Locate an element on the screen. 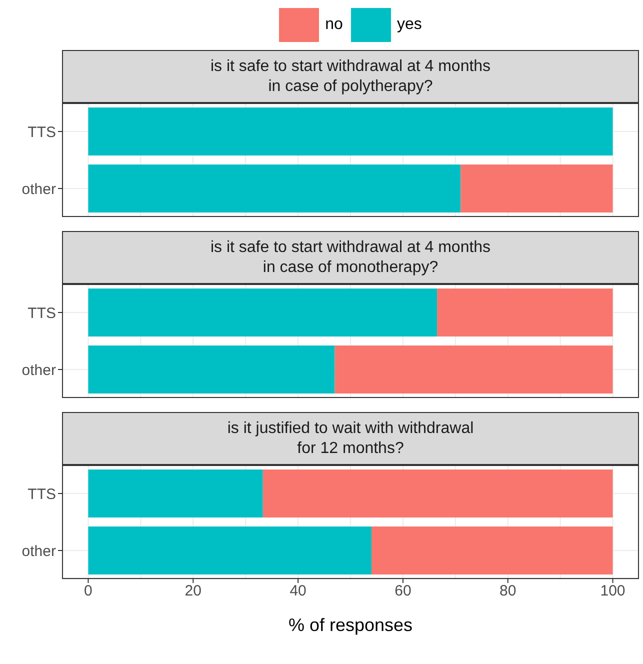 The height and width of the screenshot is (664, 643). x-tick-label: 40 is located at coordinates (298, 591).